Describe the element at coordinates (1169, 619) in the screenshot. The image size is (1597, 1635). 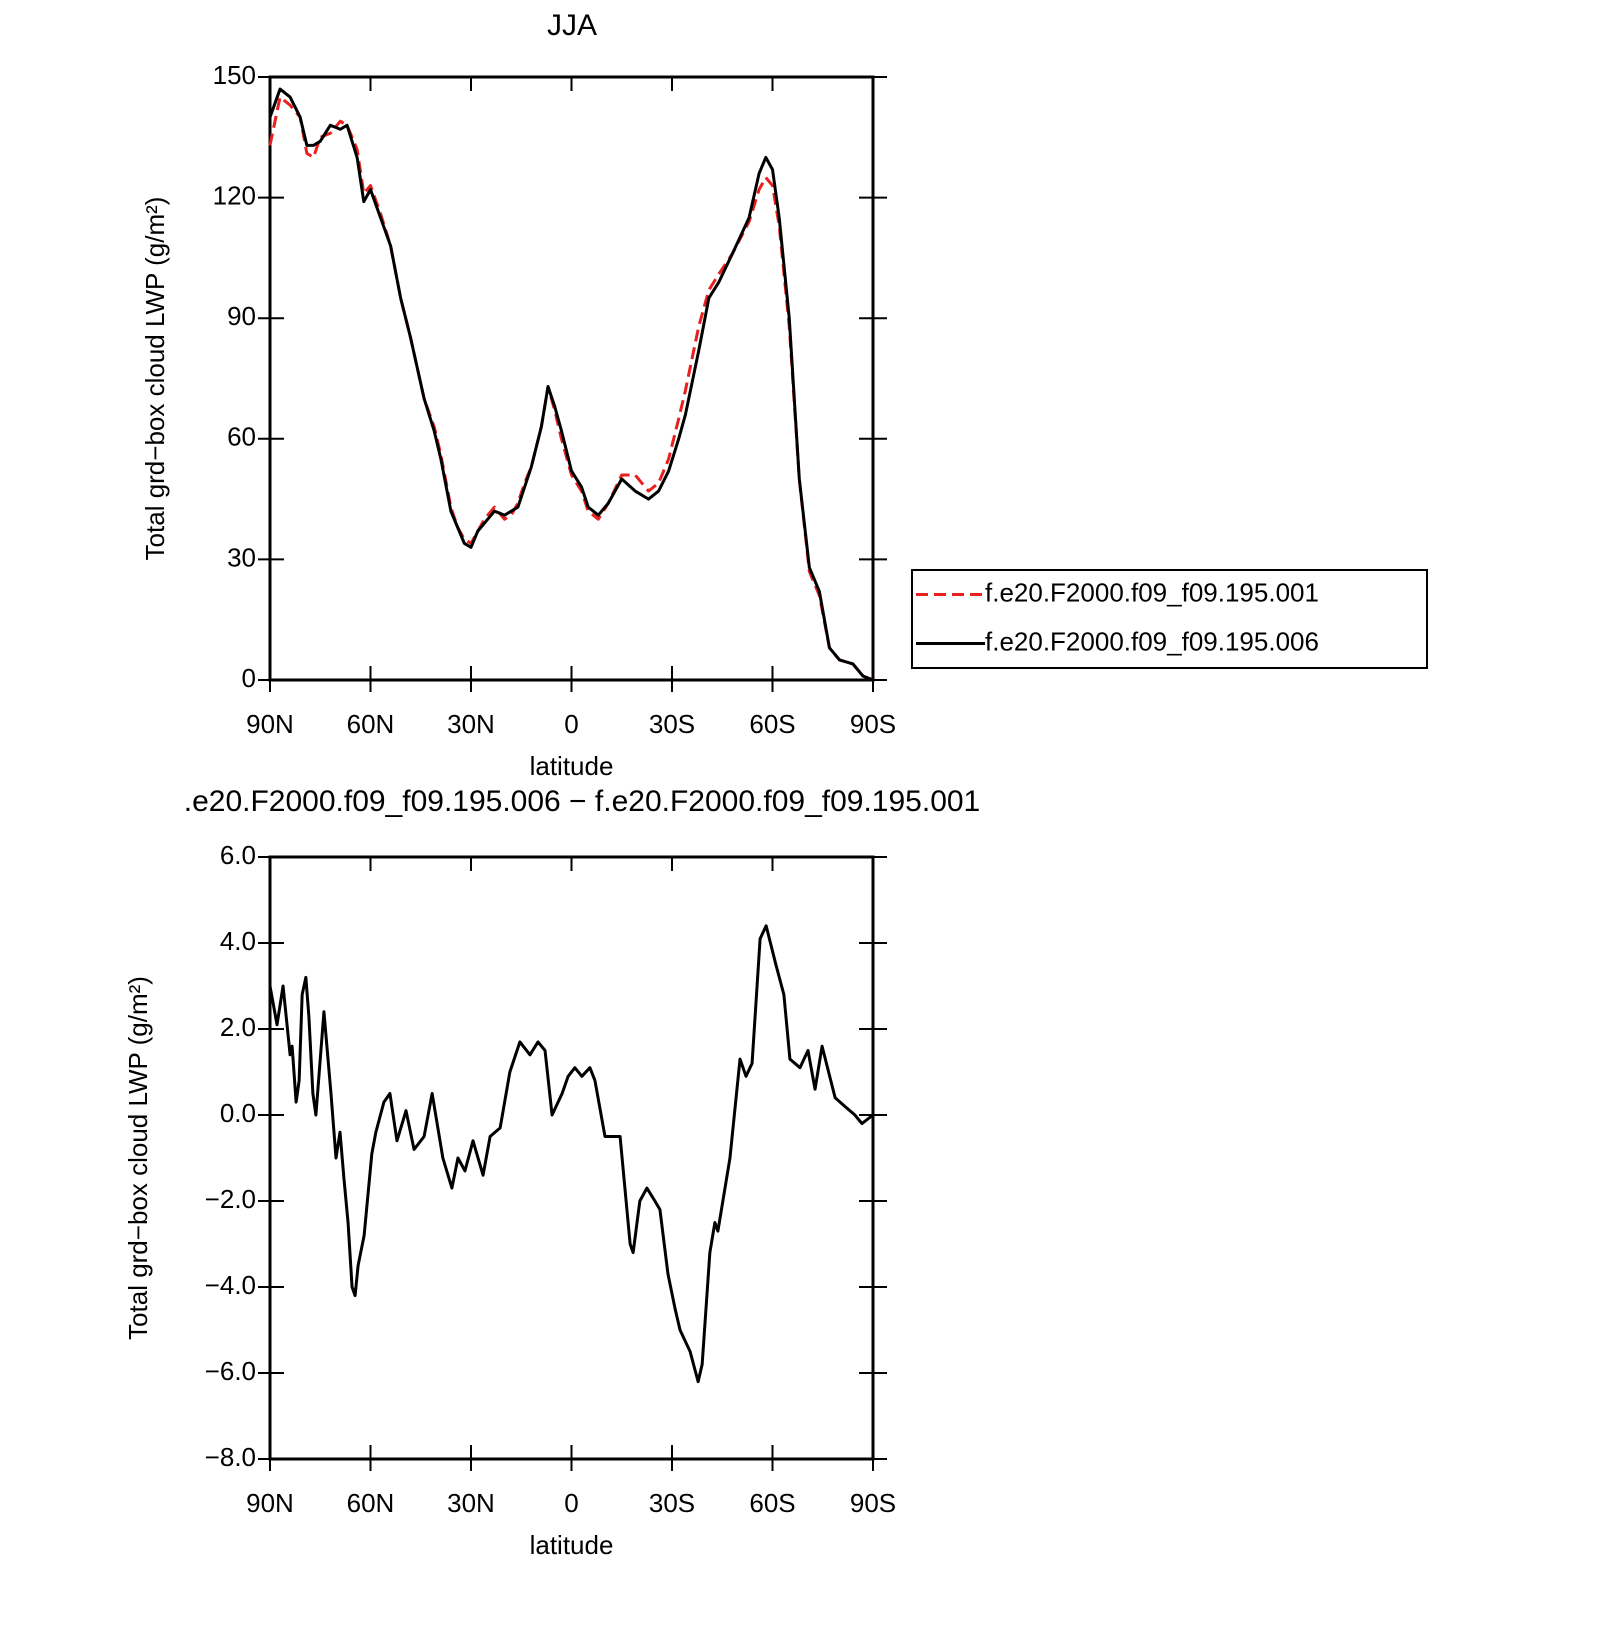
I see `legend-box` at that location.